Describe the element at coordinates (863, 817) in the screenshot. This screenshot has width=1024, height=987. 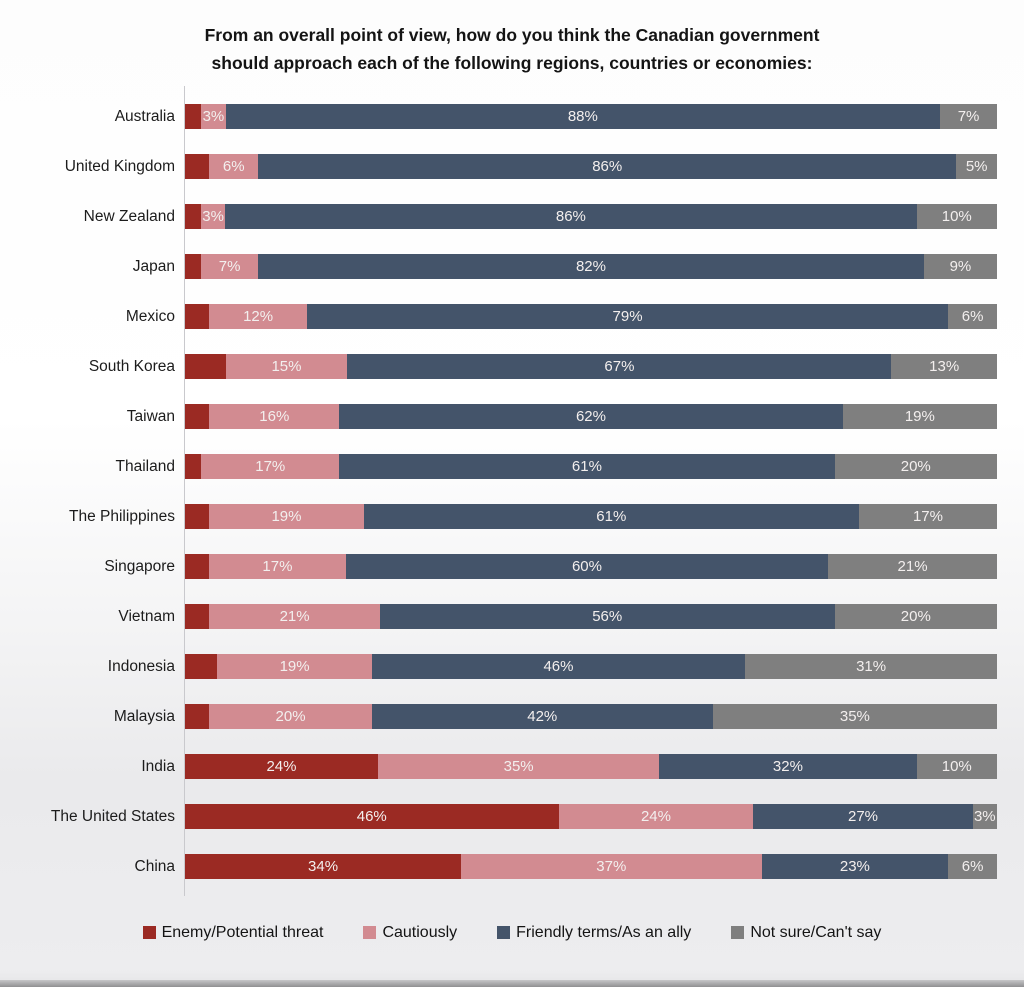
I see `bar-segment-friendly-terms-as-an-ally: 27%` at that location.